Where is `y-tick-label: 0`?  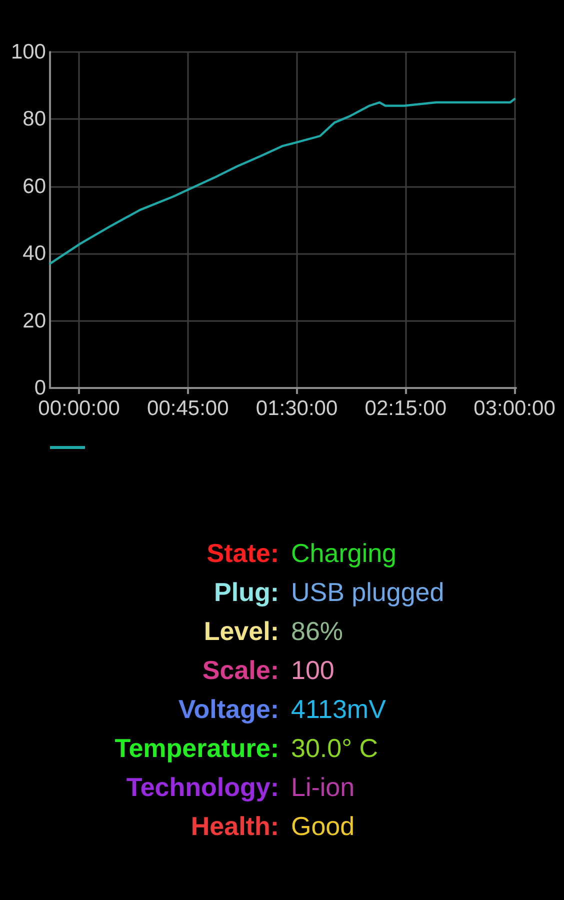
y-tick-label: 0 is located at coordinates (40, 388).